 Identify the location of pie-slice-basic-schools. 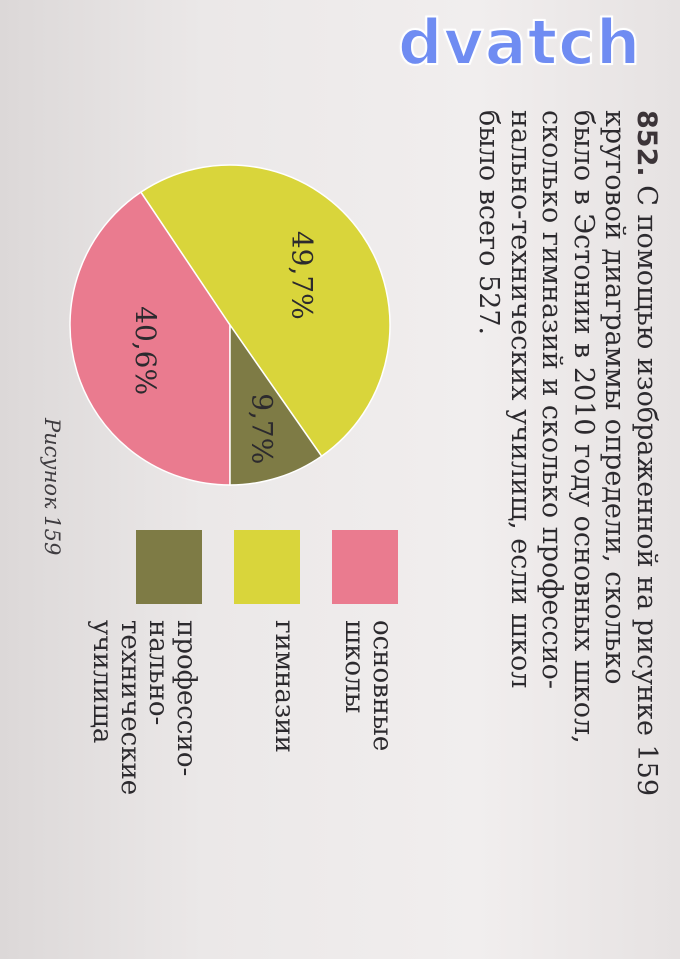
(150, 338).